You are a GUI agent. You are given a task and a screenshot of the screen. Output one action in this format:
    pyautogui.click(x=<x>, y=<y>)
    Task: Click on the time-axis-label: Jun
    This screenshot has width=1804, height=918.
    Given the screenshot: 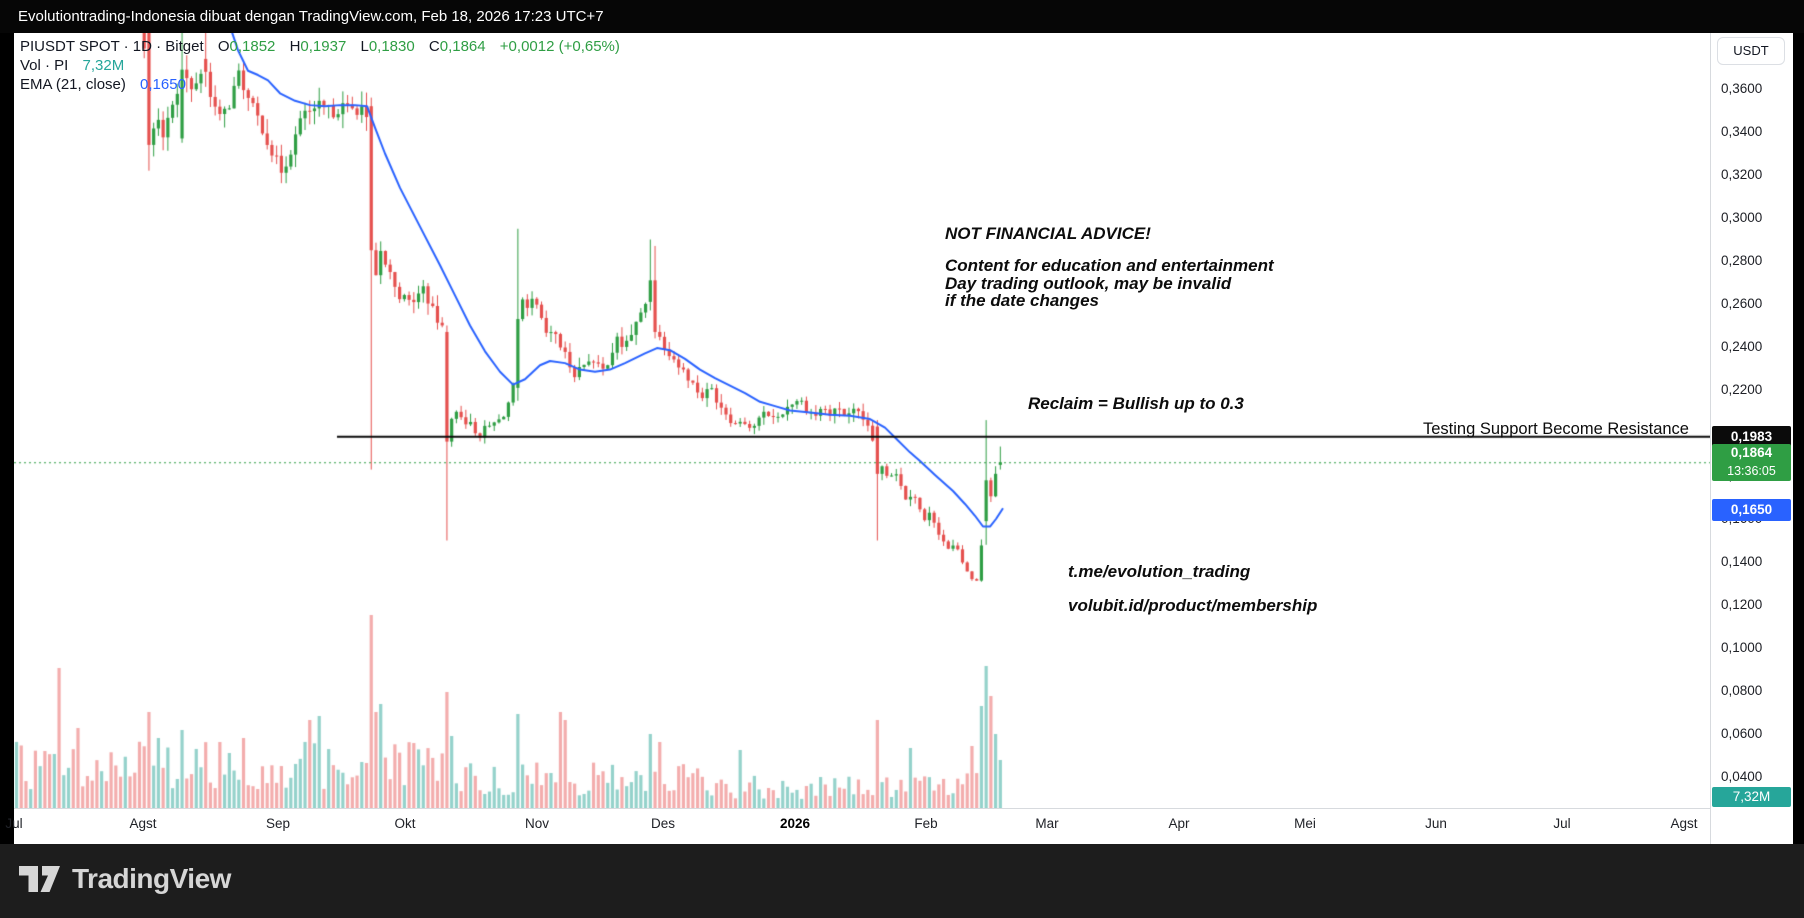 What is the action you would take?
    pyautogui.click(x=1436, y=823)
    